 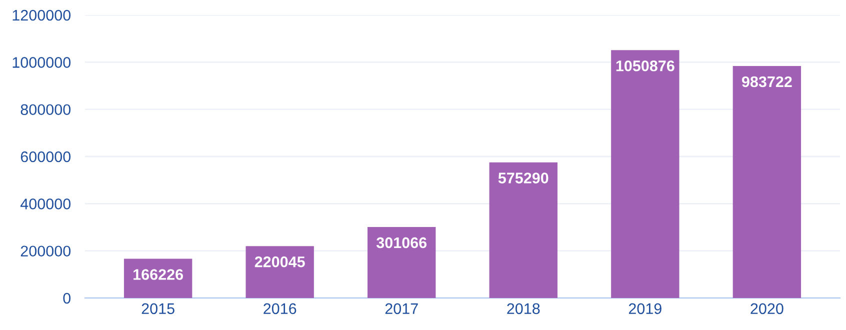 What do you see at coordinates (45, 251) in the screenshot?
I see `y-tick-label: 200000` at bounding box center [45, 251].